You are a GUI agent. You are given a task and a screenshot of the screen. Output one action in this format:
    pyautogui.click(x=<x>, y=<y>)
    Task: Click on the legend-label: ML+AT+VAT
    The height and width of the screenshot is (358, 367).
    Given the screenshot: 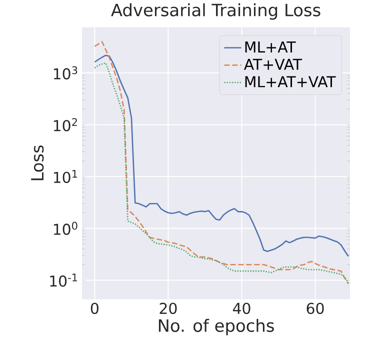 What is the action you would take?
    pyautogui.click(x=290, y=82)
    